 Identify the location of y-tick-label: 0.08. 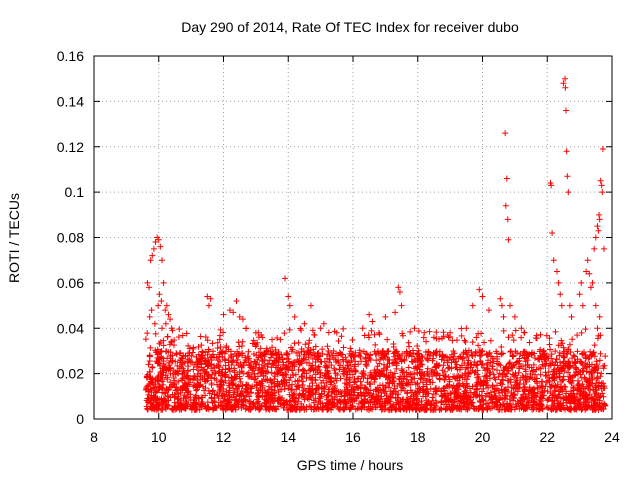
(70, 238).